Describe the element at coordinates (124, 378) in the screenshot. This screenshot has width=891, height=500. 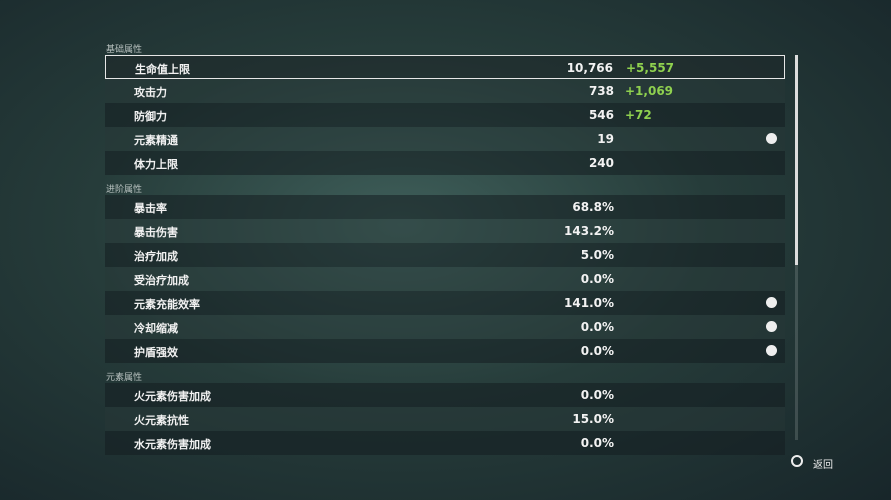
I see `section-title: 元素属性` at that location.